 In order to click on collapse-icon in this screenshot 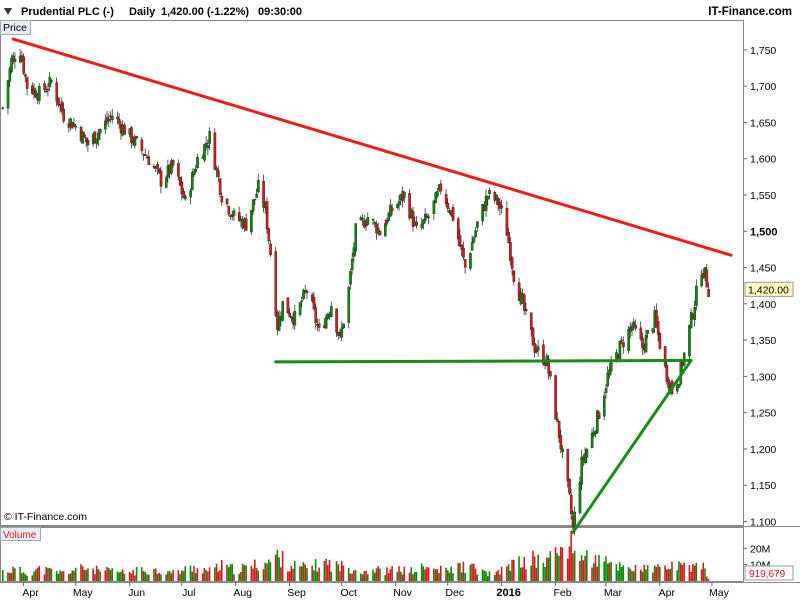, I will do `click(8, 11)`.